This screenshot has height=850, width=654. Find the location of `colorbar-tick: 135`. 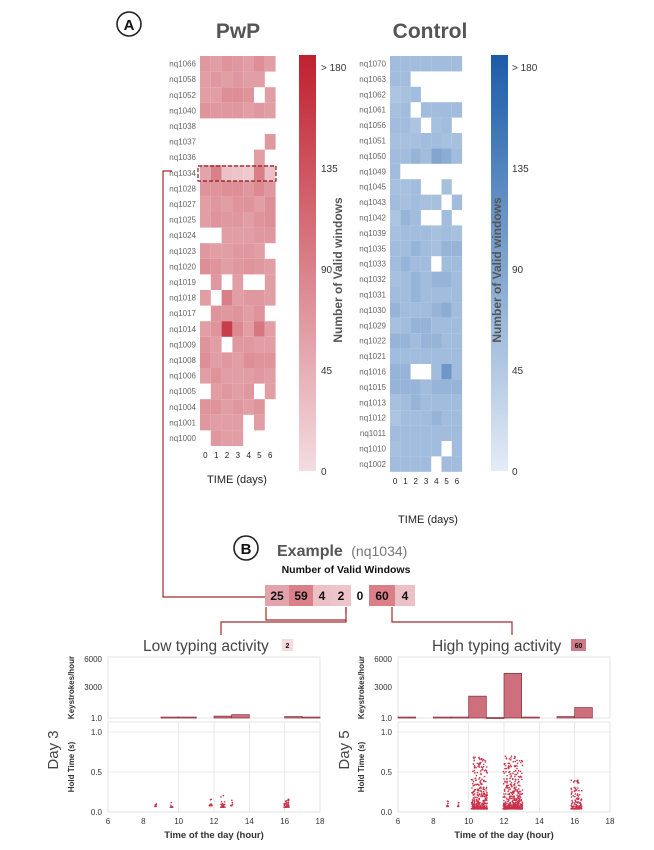

colorbar-tick: 135 is located at coordinates (329, 169).